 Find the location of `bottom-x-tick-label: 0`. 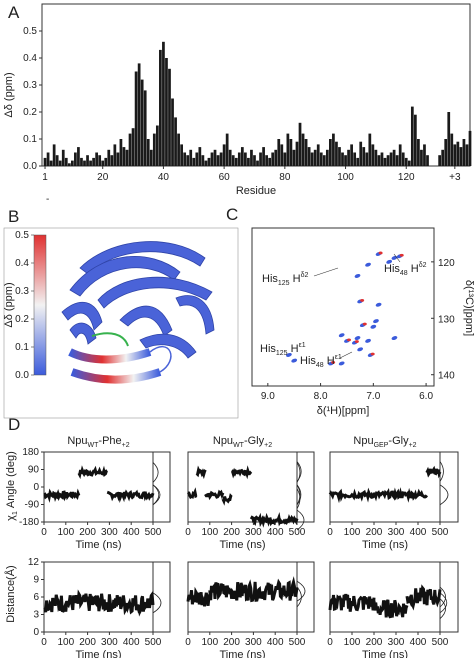

bottom-x-tick-label: 0 is located at coordinates (330, 642).